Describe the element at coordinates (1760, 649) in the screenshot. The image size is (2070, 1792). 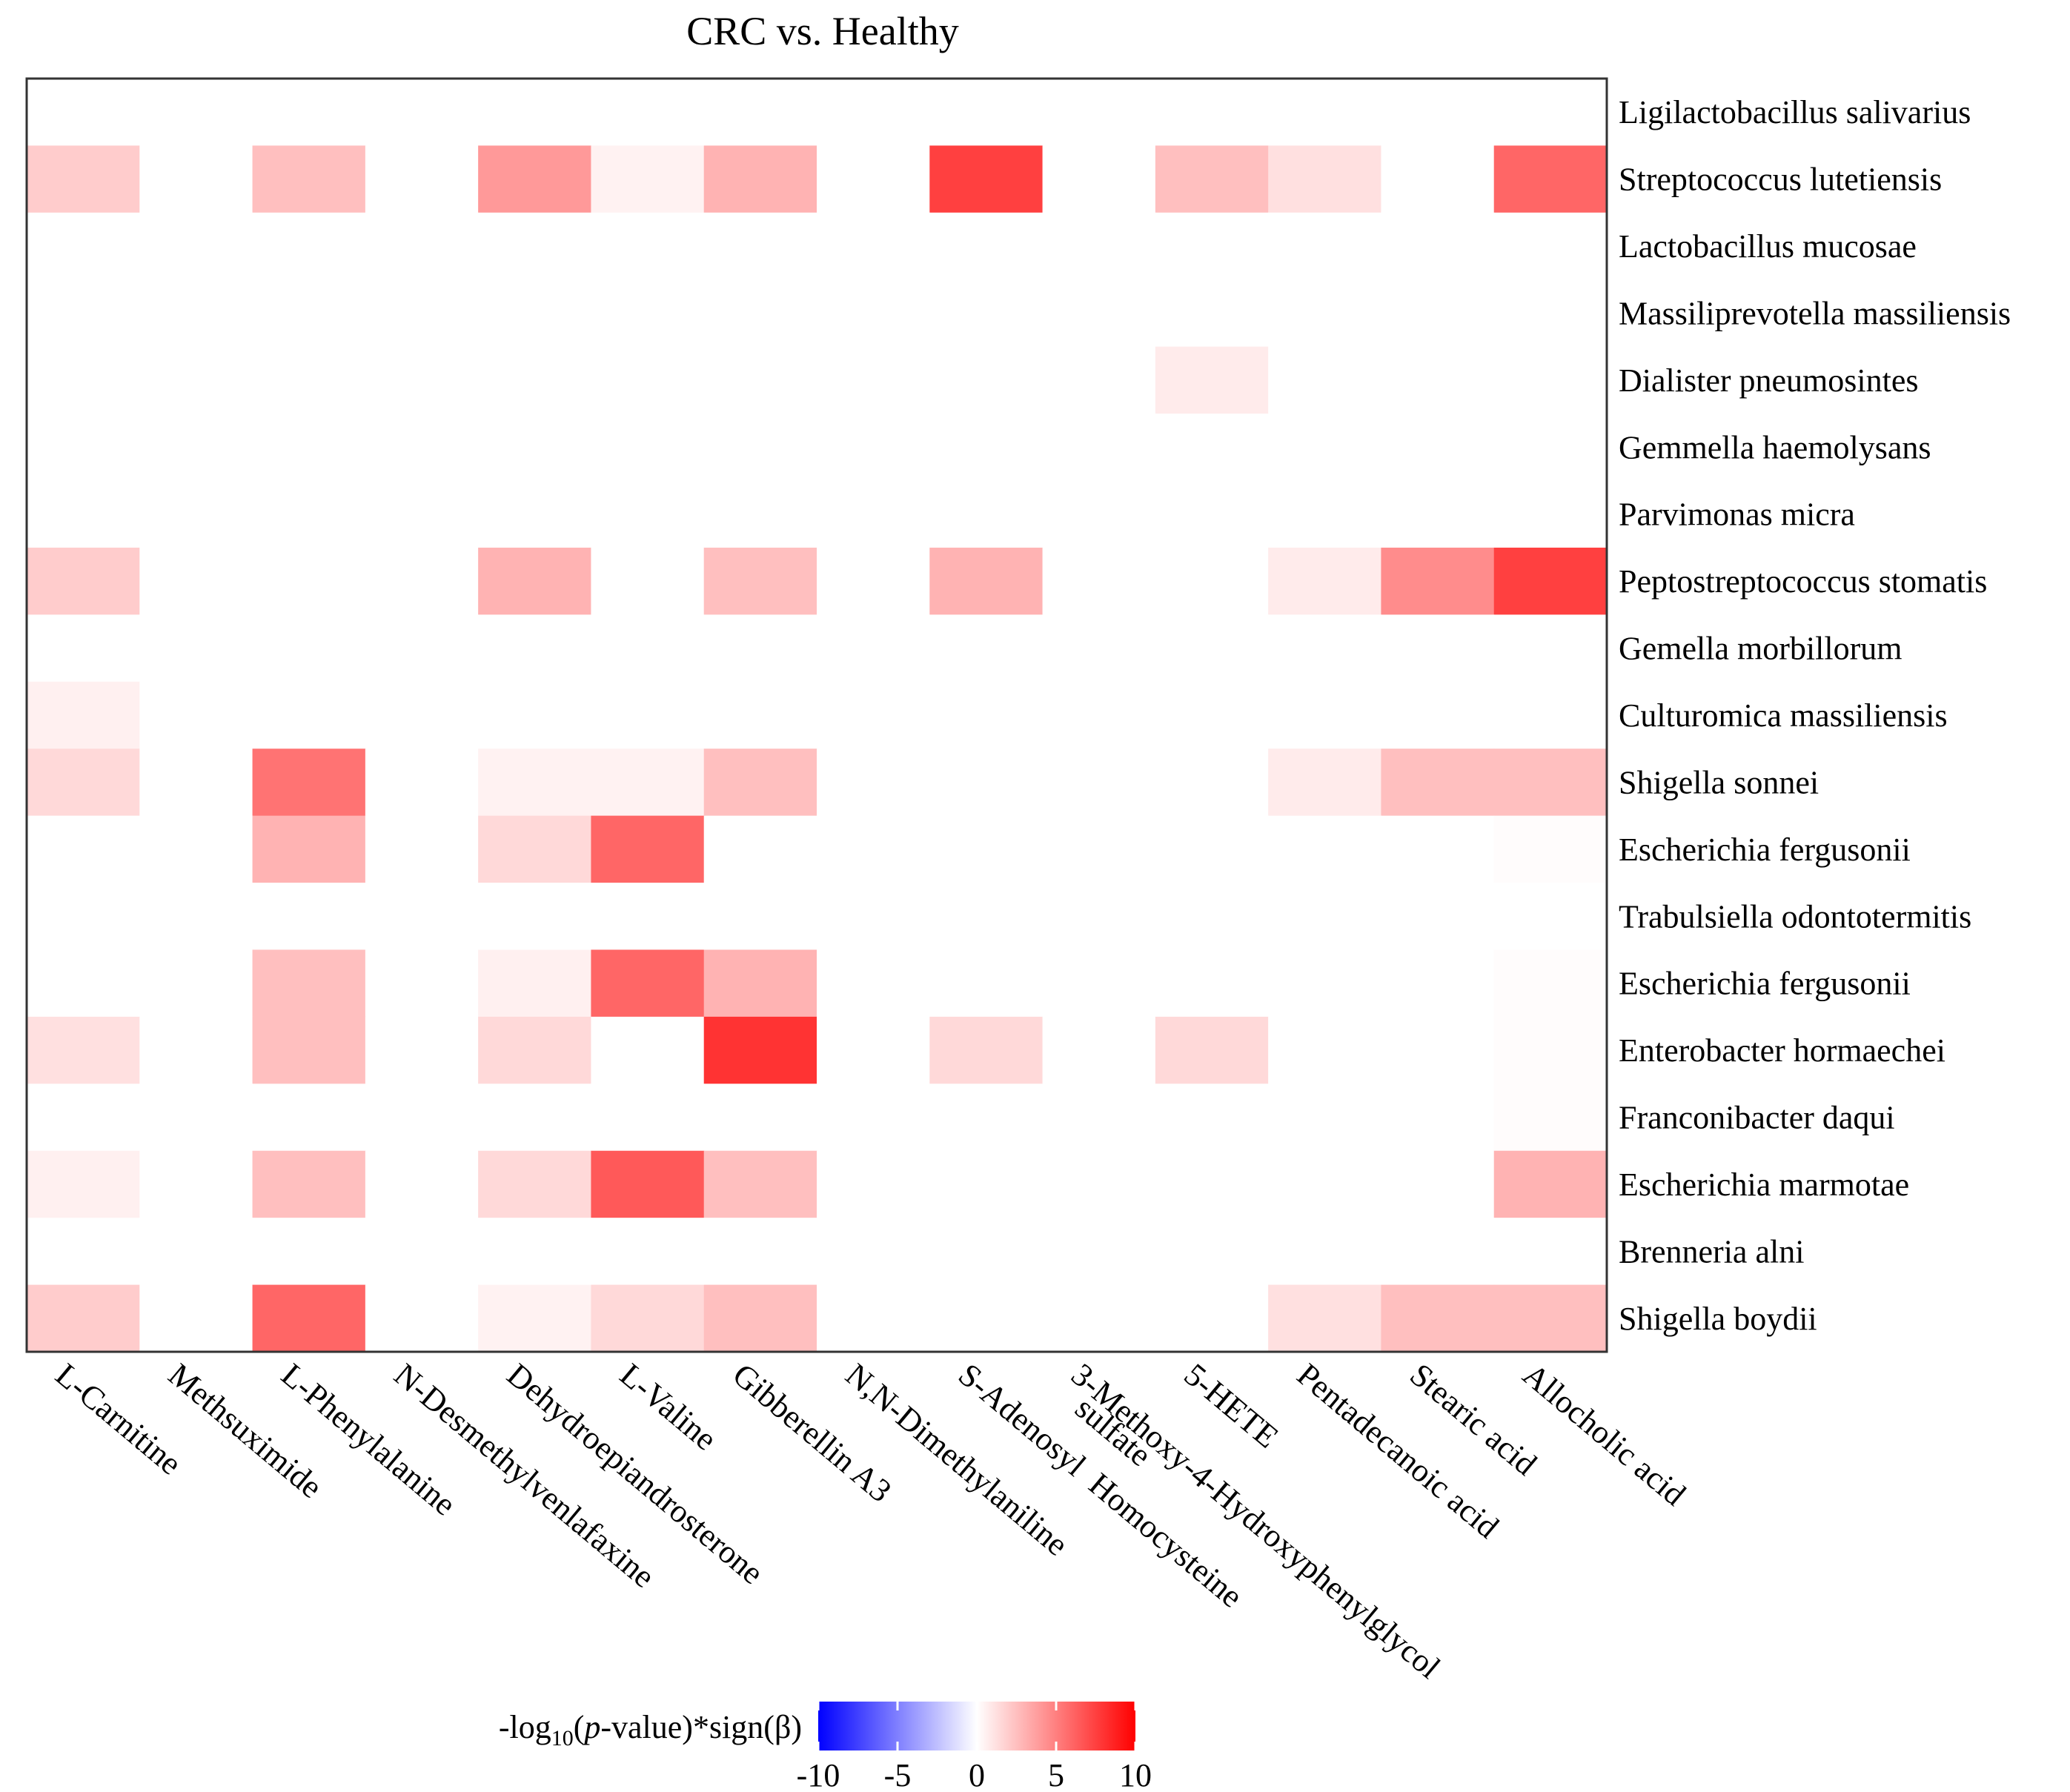
I see `row-label: Gemella morbillorum` at that location.